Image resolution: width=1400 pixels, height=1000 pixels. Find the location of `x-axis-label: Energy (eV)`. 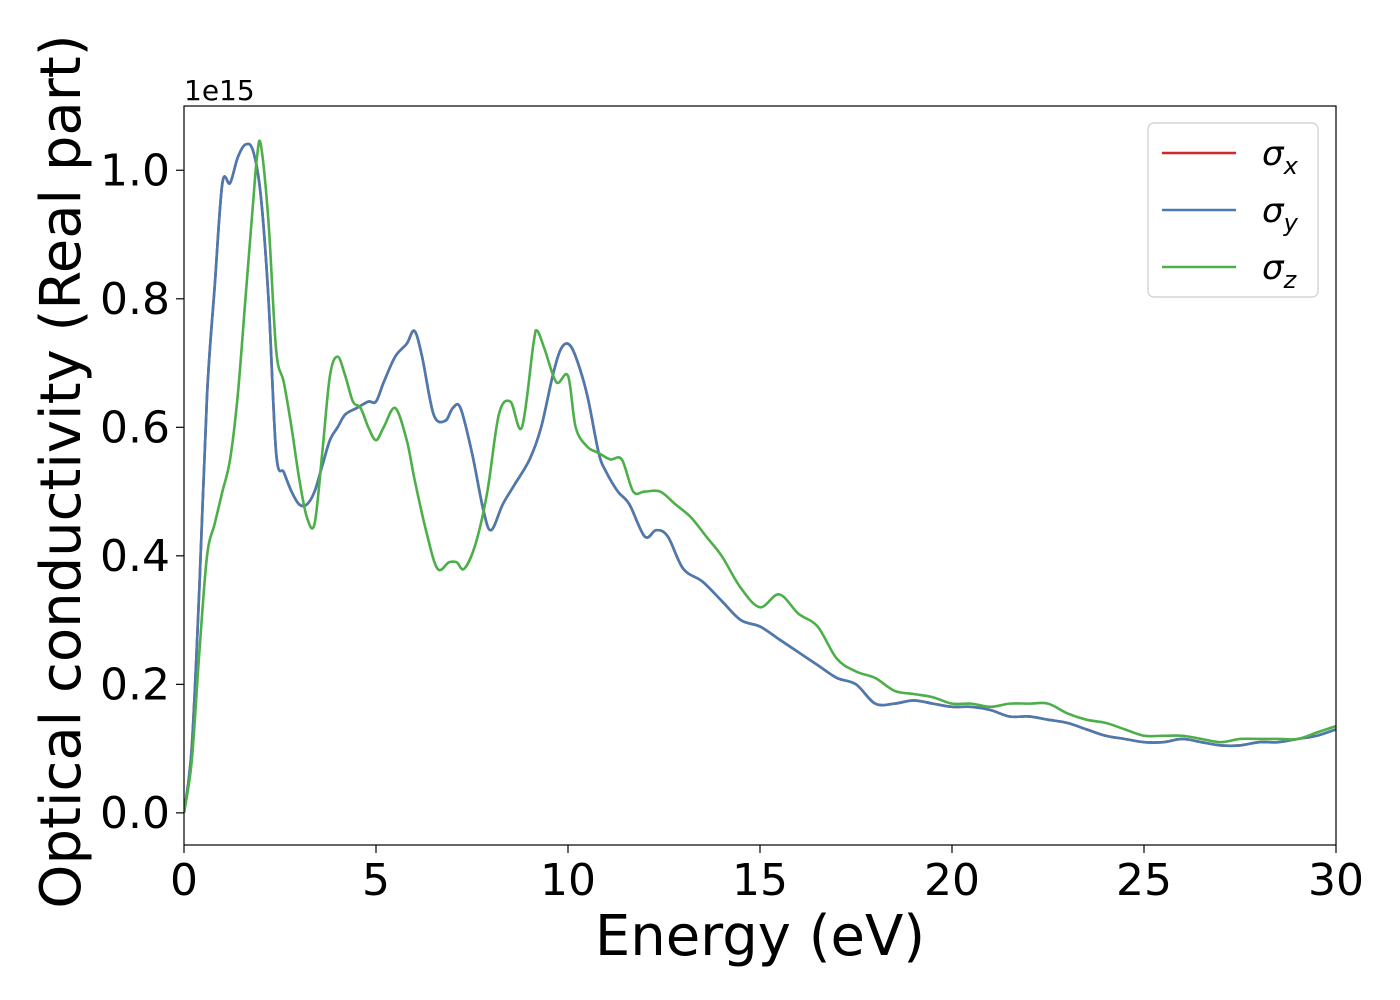

x-axis-label: Energy (eV) is located at coordinates (760, 936).